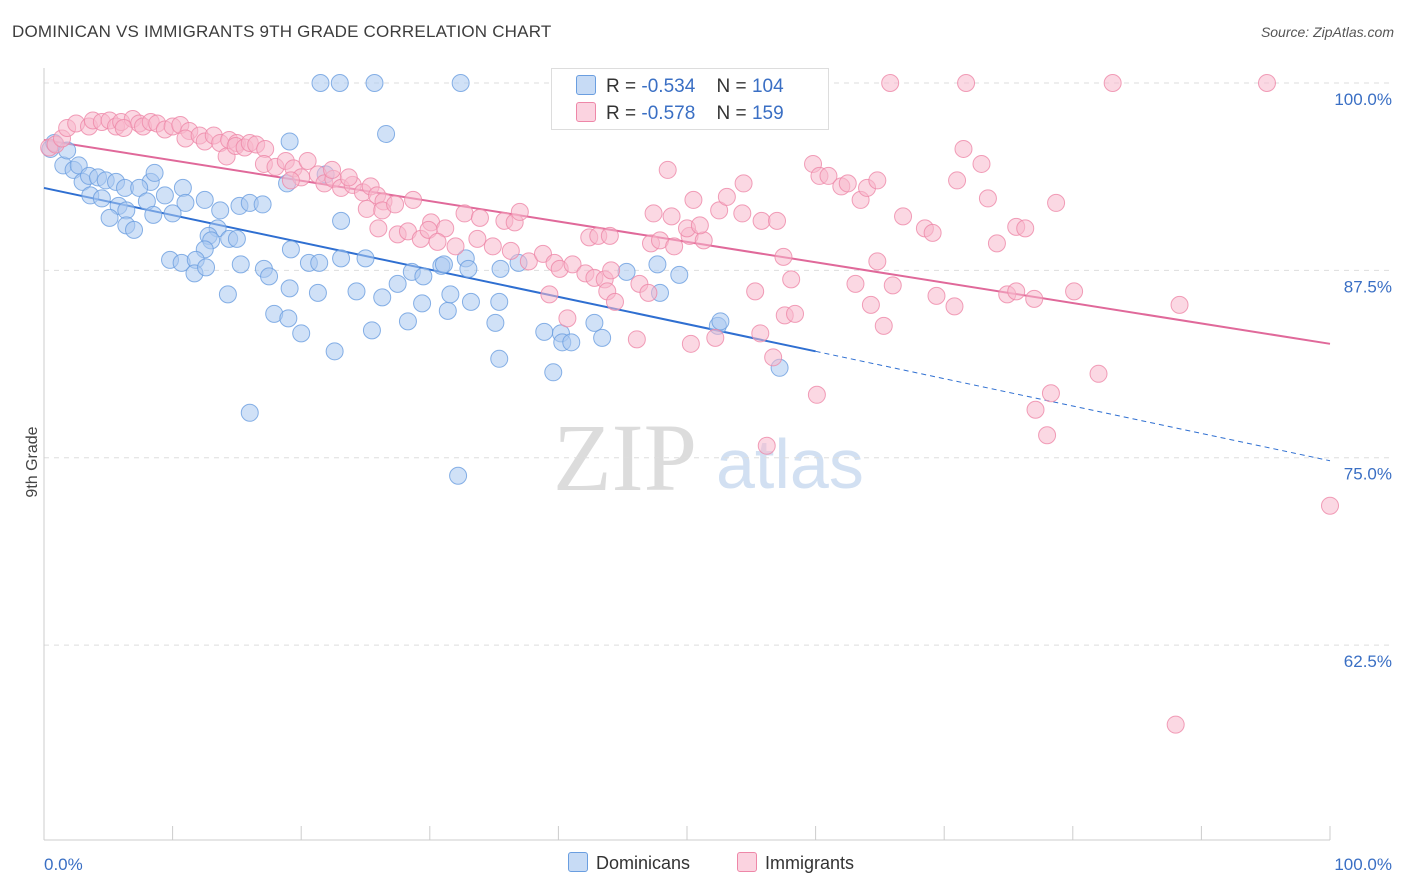 This screenshot has width=1406, height=892. Describe the element at coordinates (1363, 99) in the screenshot. I see `y-tick-label: 100.0%` at that location.